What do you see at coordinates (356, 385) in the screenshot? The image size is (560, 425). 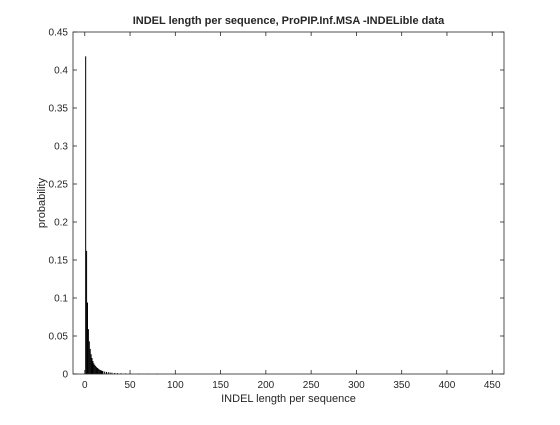 I see `x-tick-label: 300` at bounding box center [356, 385].